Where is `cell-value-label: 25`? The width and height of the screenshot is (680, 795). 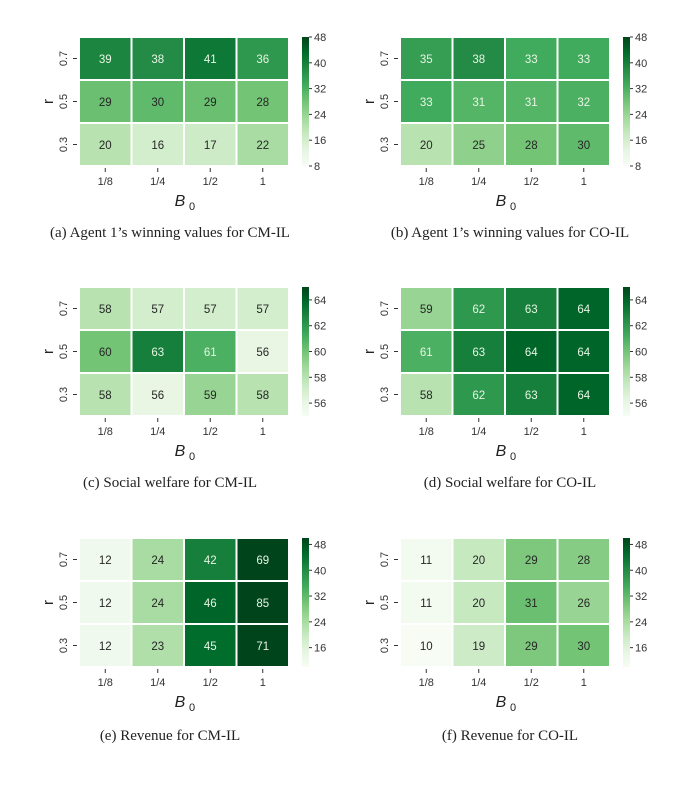 cell-value-label: 25 is located at coordinates (478, 146).